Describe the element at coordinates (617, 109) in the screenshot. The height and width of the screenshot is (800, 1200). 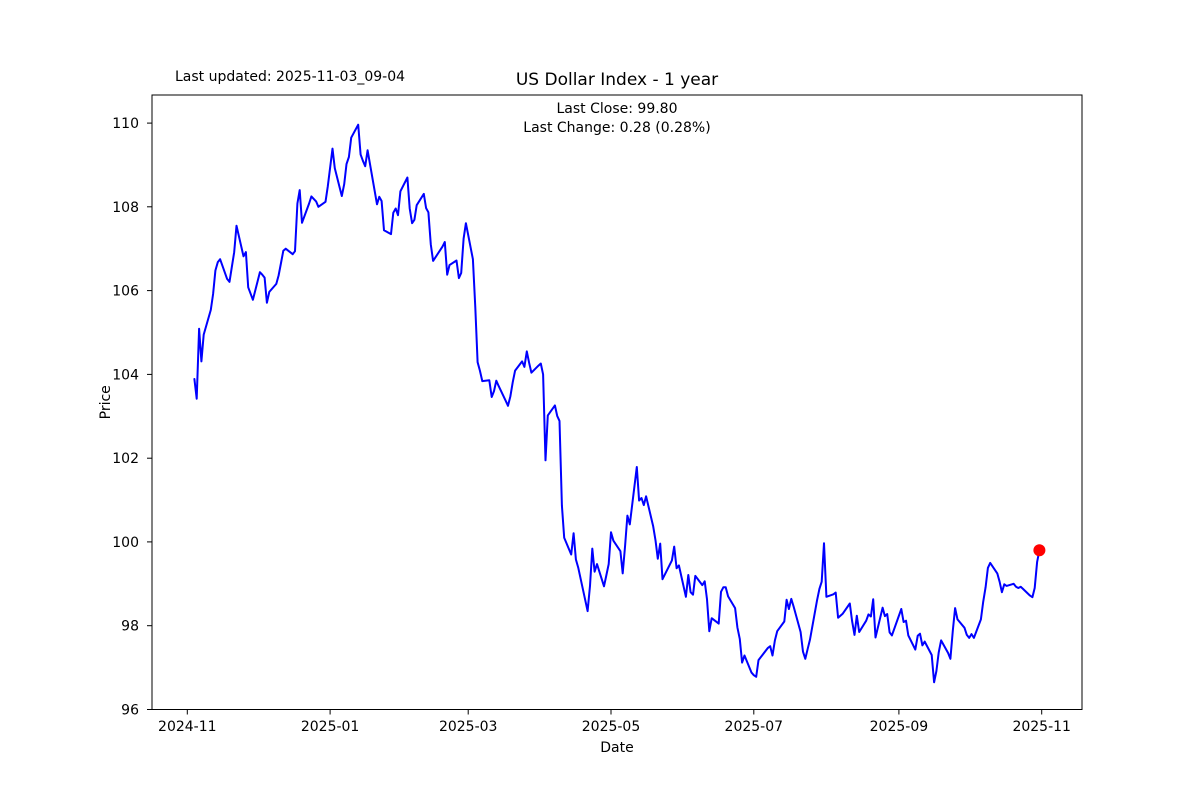
I see `last-close-text: Last Close: 99.80` at that location.